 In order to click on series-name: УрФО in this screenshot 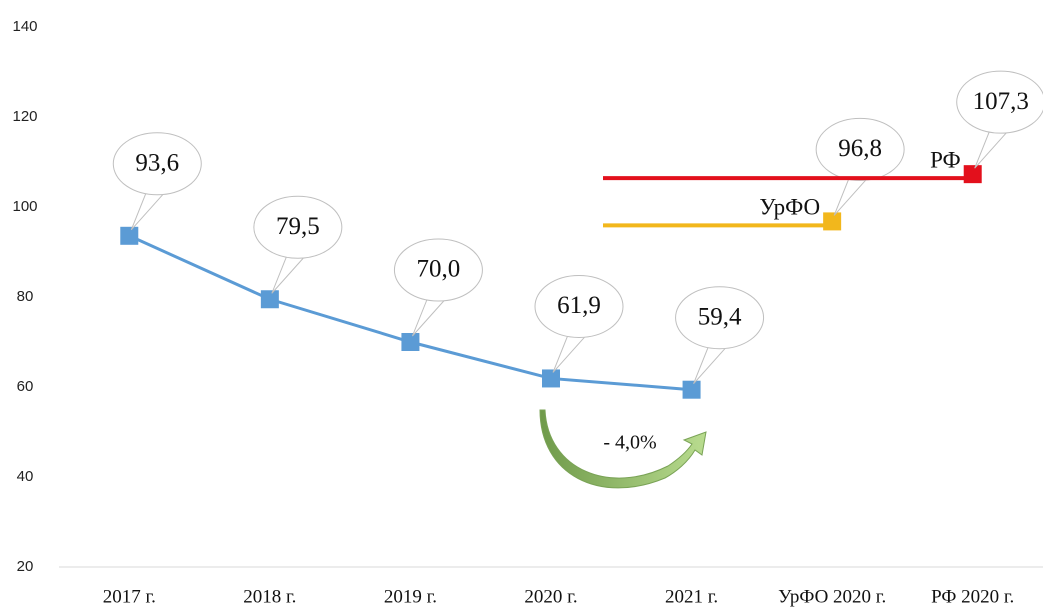, I will do `click(789, 207)`.